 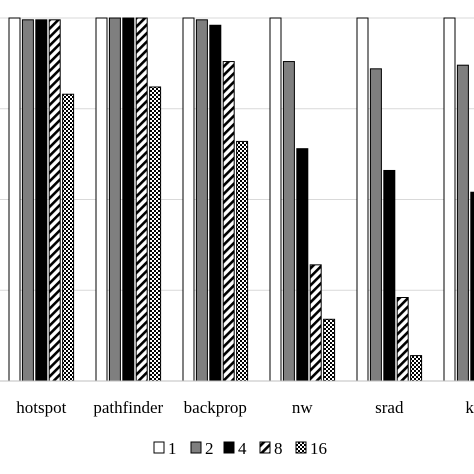 I want to click on legend-label-16: 16, so click(x=318, y=448).